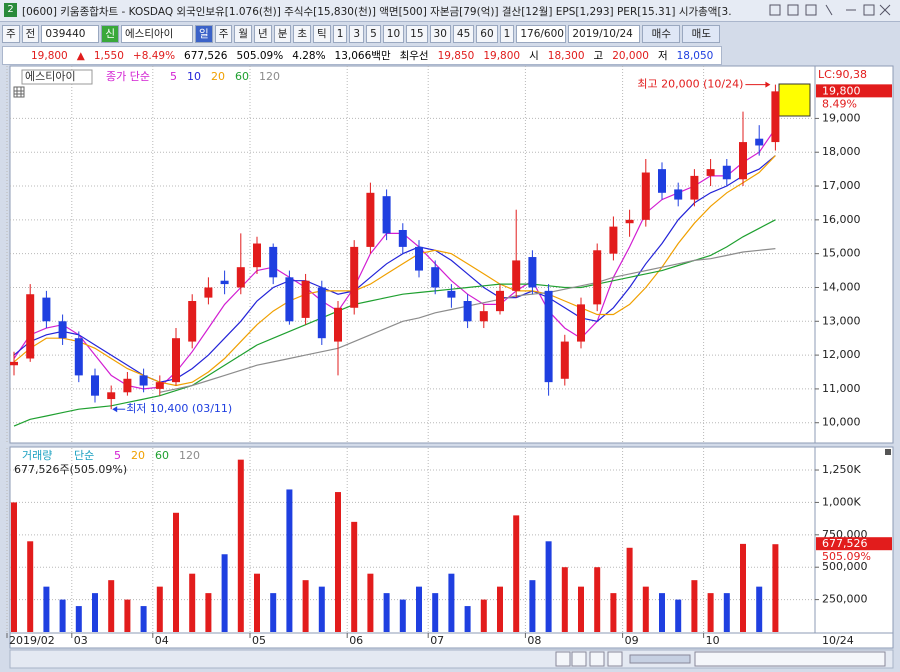 The height and width of the screenshot is (672, 900). I want to click on quote-field: 505.09%, so click(260, 55).